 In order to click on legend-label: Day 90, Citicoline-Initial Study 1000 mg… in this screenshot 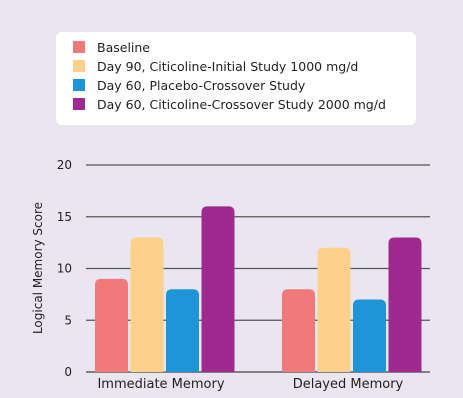, I will do `click(227, 66)`.